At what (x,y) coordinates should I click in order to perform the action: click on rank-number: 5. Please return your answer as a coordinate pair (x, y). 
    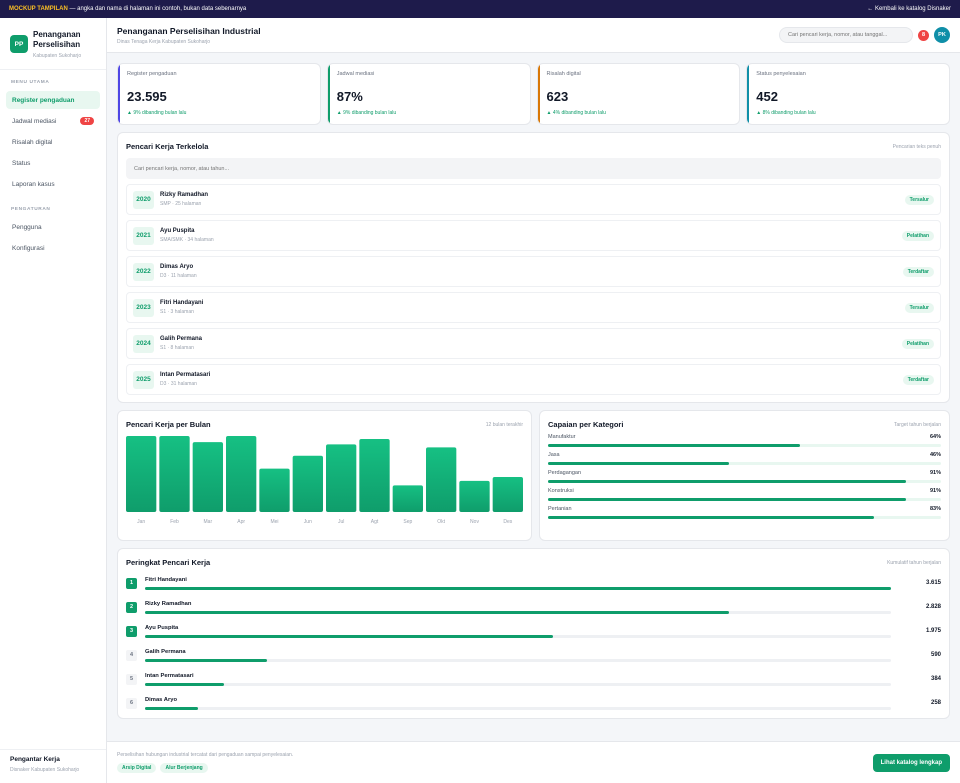
    Looking at the image, I should click on (131, 679).